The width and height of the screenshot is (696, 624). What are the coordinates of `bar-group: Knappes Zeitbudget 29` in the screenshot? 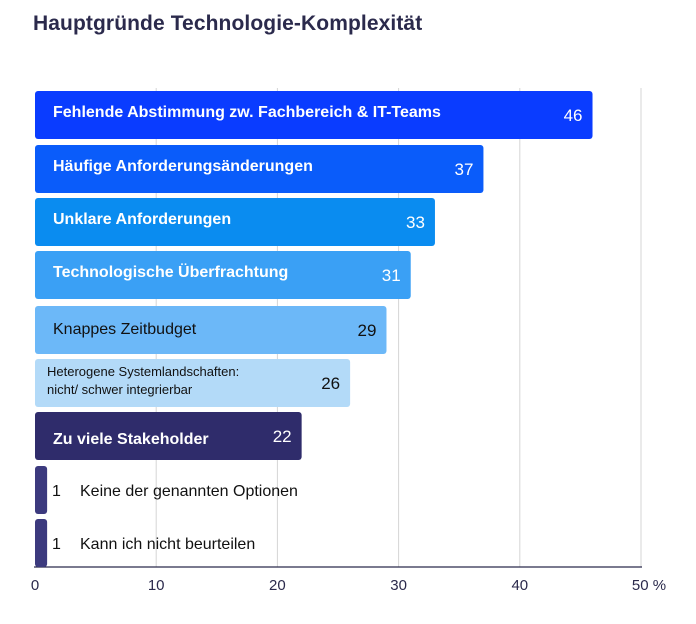 It's located at (211, 330).